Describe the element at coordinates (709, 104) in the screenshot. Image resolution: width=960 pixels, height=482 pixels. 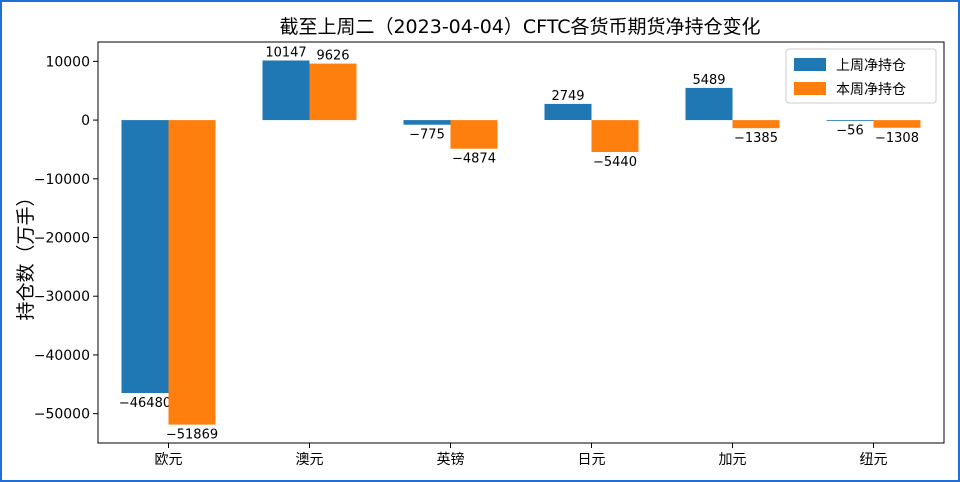
I see `bar-加元-上周净持仓` at that location.